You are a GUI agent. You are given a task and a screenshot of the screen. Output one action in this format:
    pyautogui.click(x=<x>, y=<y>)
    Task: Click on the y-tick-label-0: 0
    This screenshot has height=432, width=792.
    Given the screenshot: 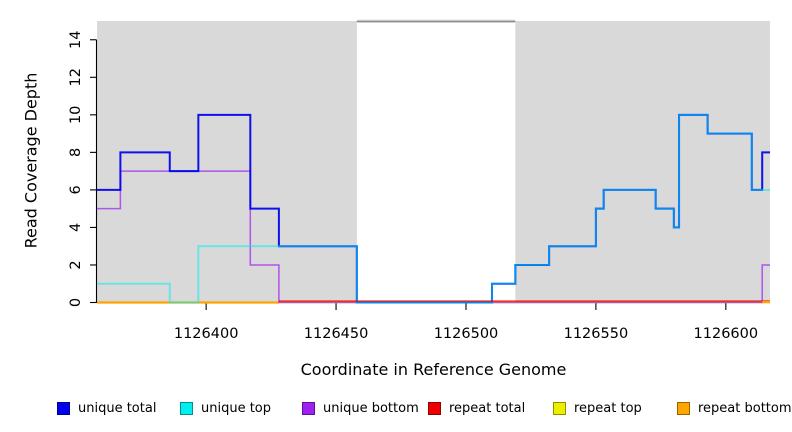 What is the action you would take?
    pyautogui.click(x=76, y=302)
    